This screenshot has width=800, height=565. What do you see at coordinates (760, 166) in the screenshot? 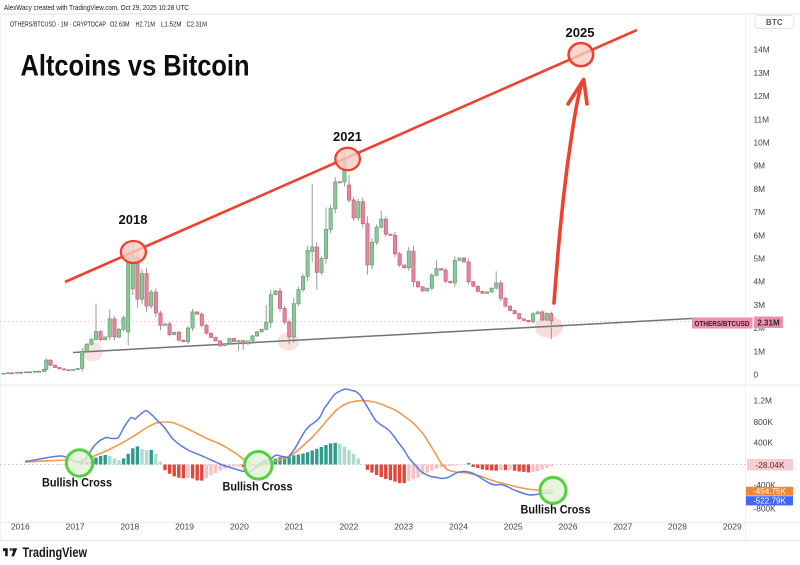
I see `svg-text: 9M` at bounding box center [760, 166].